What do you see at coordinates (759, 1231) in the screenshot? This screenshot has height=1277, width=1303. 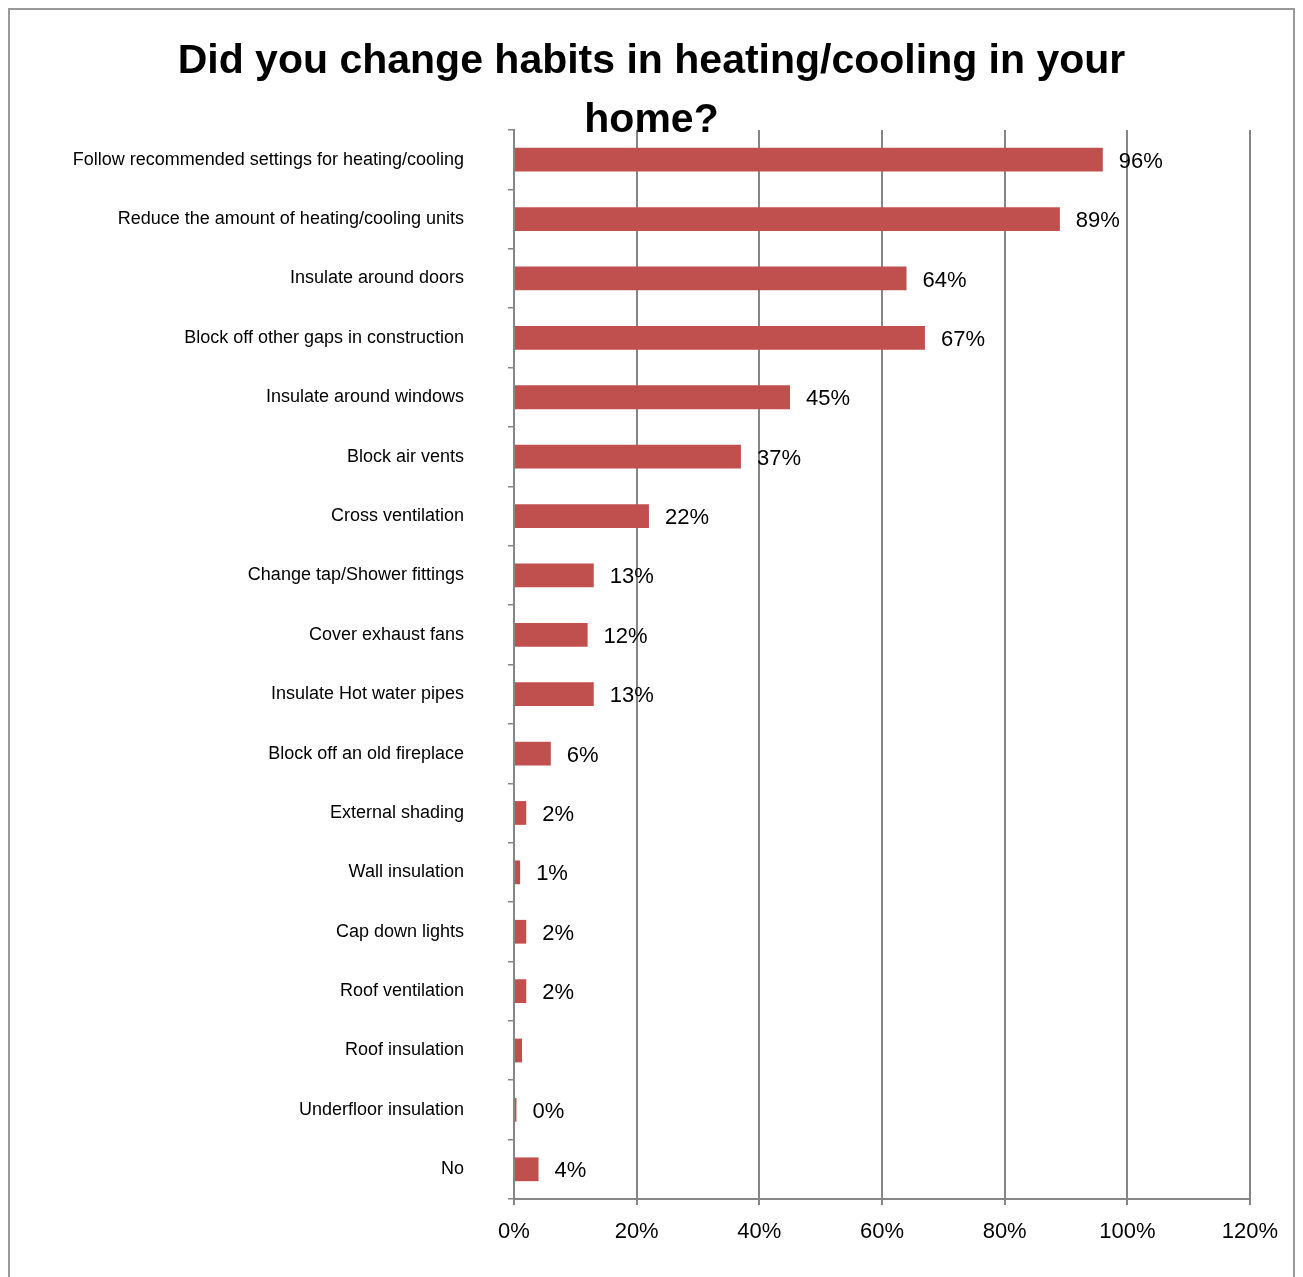 I see `x-tick-label: 40%` at bounding box center [759, 1231].